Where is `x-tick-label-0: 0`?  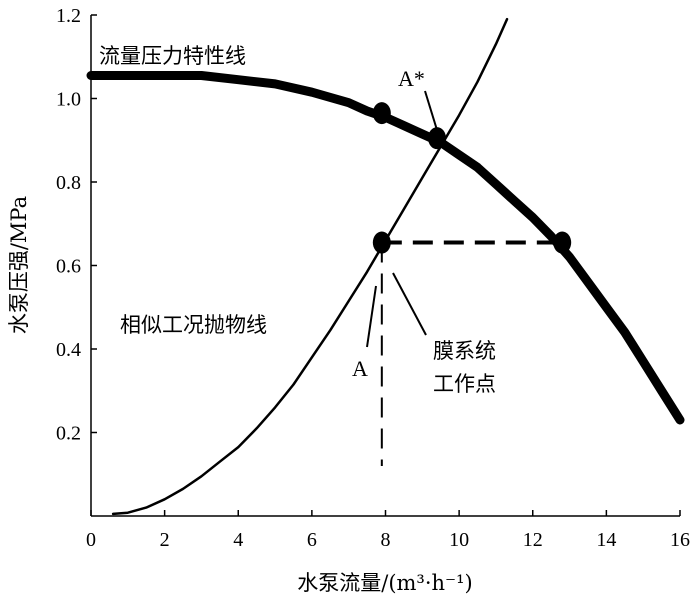
x-tick-label-0: 0 is located at coordinates (91, 540).